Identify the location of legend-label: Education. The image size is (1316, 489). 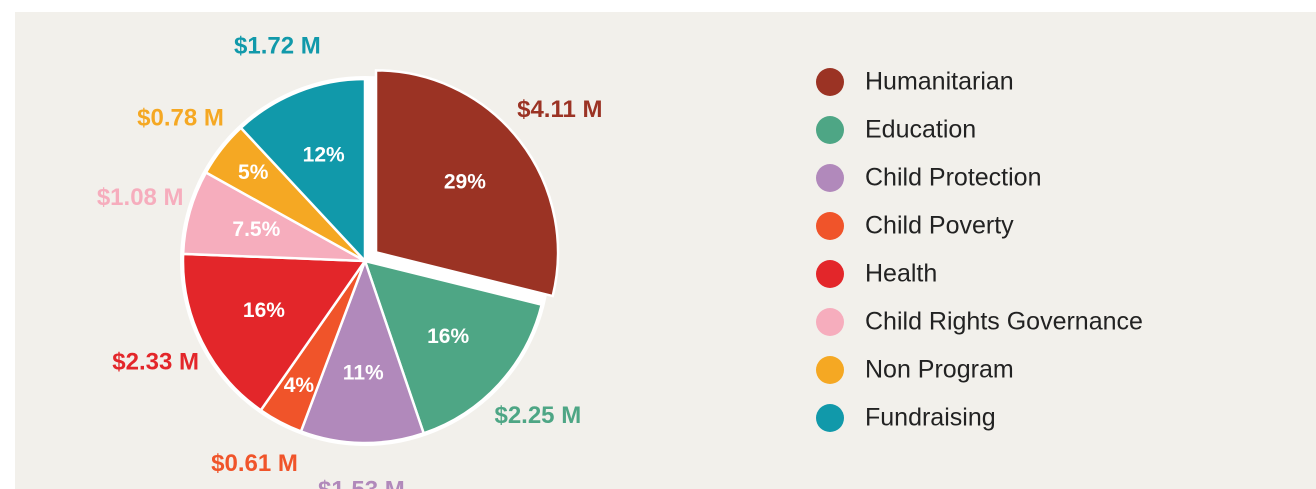
(920, 130).